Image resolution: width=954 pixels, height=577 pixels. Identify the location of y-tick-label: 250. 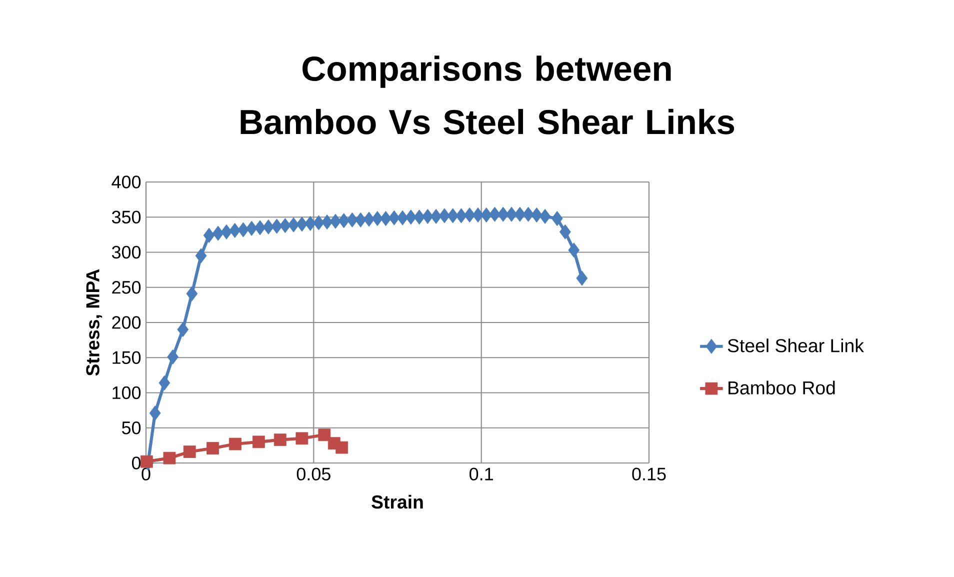
(126, 287).